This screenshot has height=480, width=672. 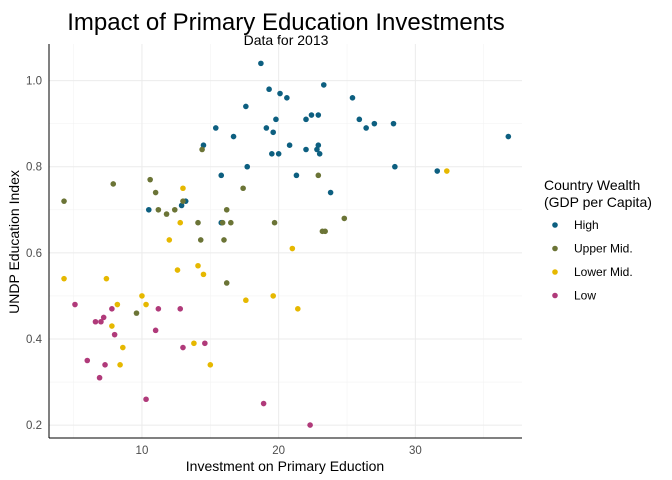 I want to click on y-tick-label: 0.6, so click(x=34, y=254).